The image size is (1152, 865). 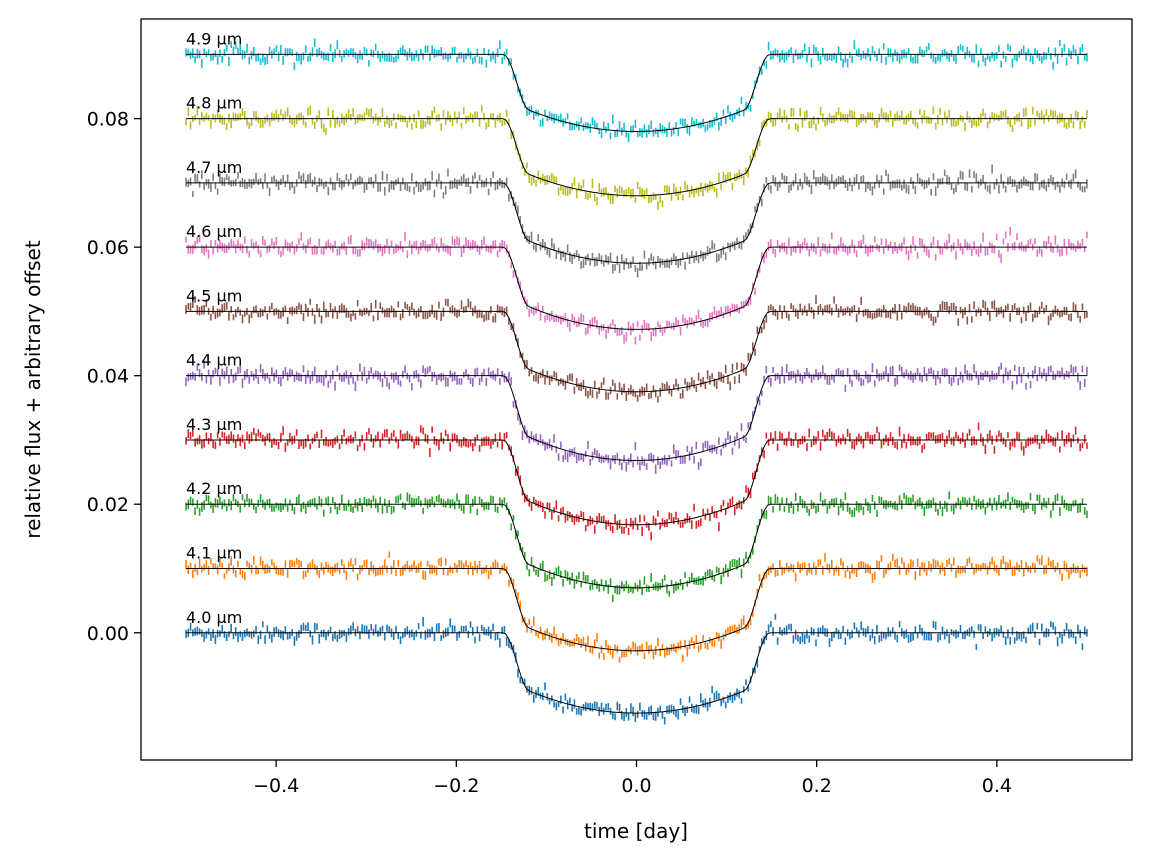 I want to click on y-tick-label: 0.02, so click(x=108, y=505).